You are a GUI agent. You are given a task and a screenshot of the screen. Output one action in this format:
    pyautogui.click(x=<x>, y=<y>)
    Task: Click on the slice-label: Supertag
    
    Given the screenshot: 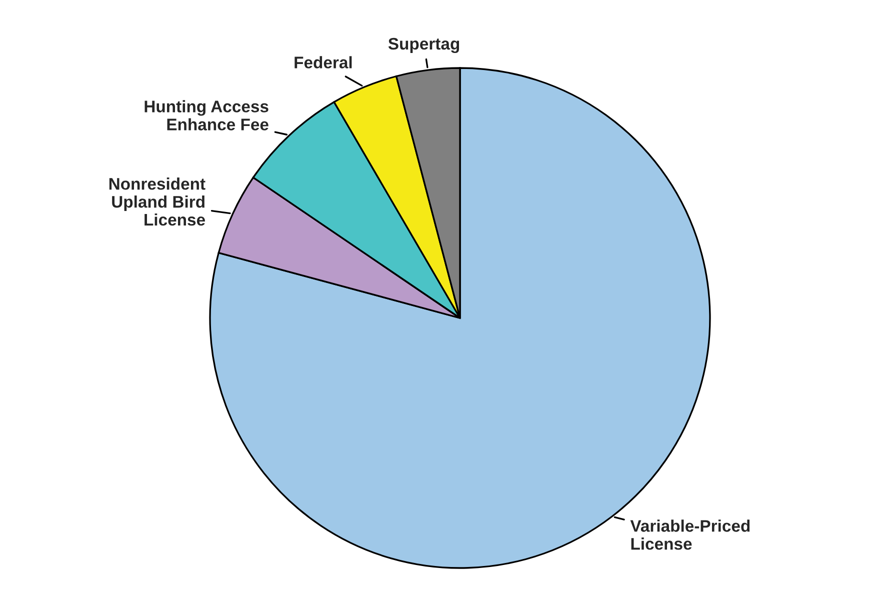 What is the action you would take?
    pyautogui.click(x=424, y=46)
    